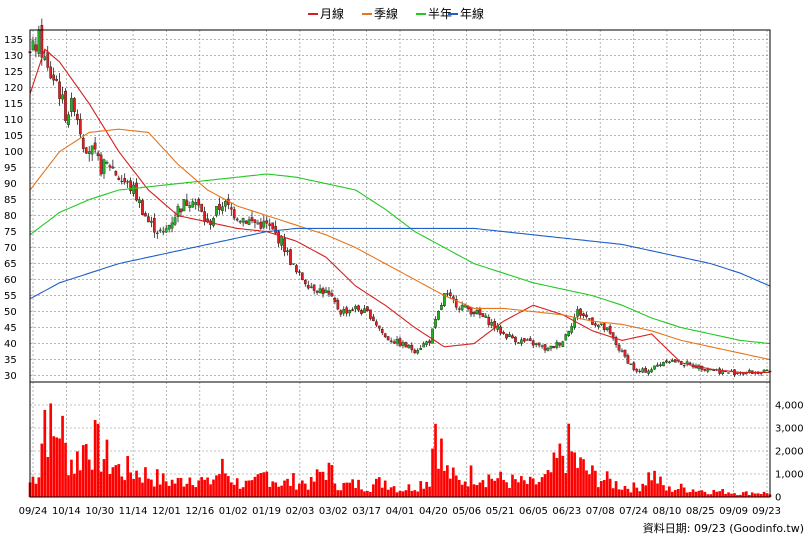  What do you see at coordinates (33, 511) in the screenshot?
I see `date-tick-label: 09/24` at bounding box center [33, 511].